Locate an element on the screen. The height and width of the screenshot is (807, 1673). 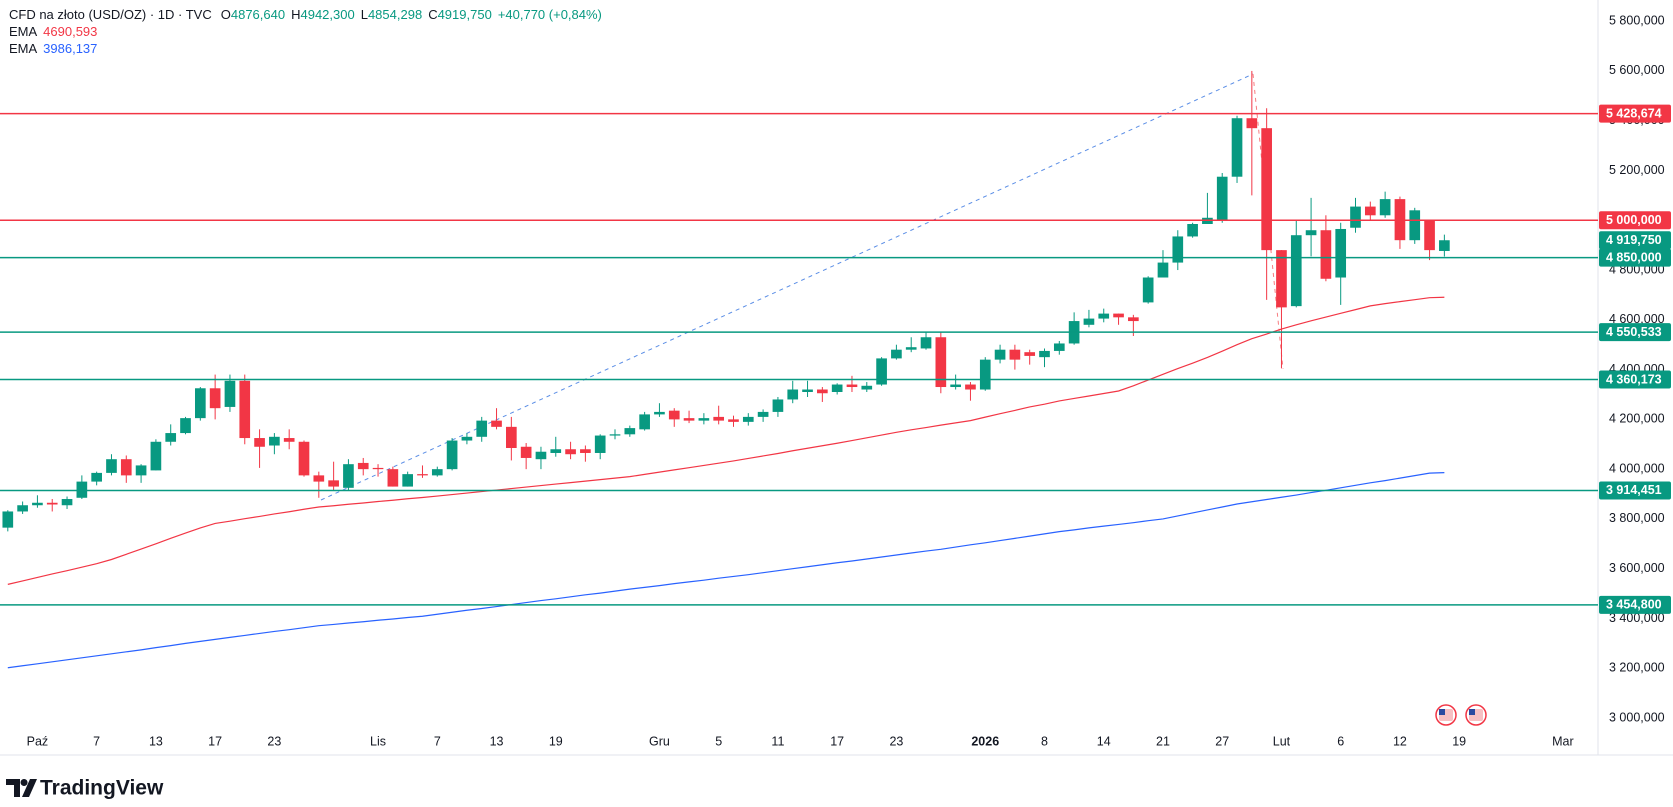
level-label: 5 428,674 is located at coordinates (1634, 113).